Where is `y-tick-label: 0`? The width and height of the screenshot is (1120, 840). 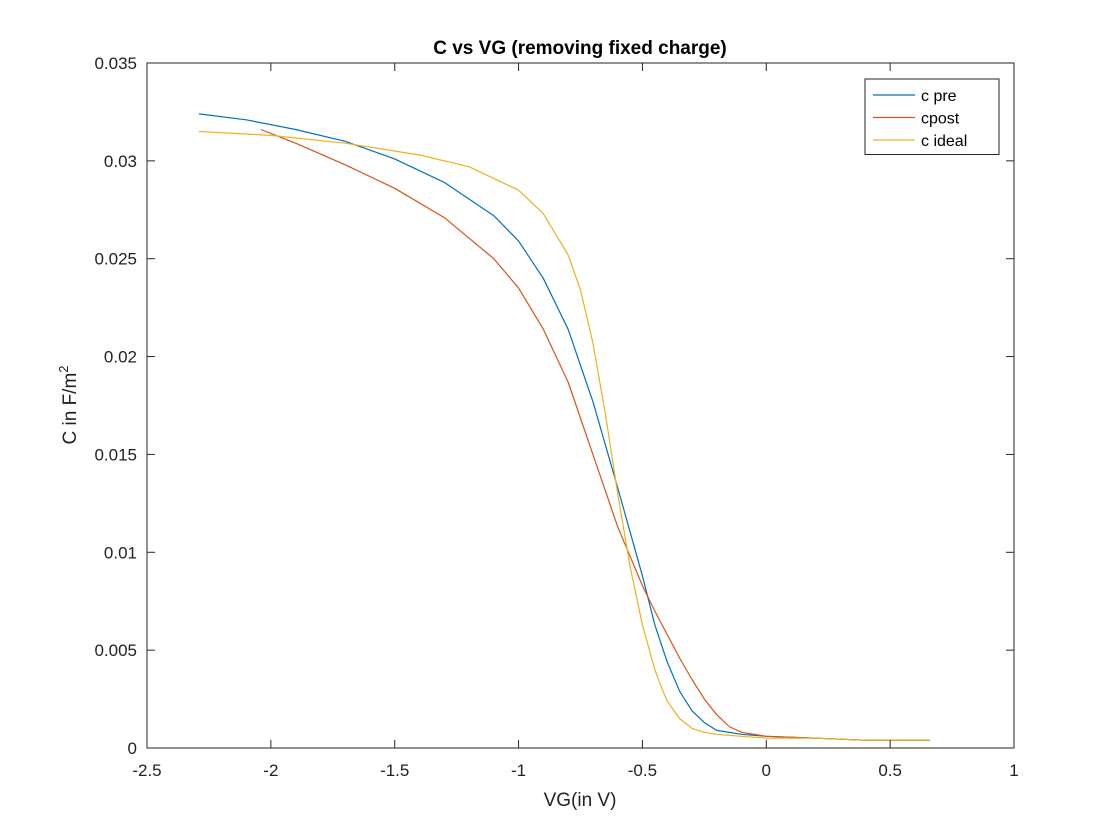
y-tick-label: 0 is located at coordinates (132, 748).